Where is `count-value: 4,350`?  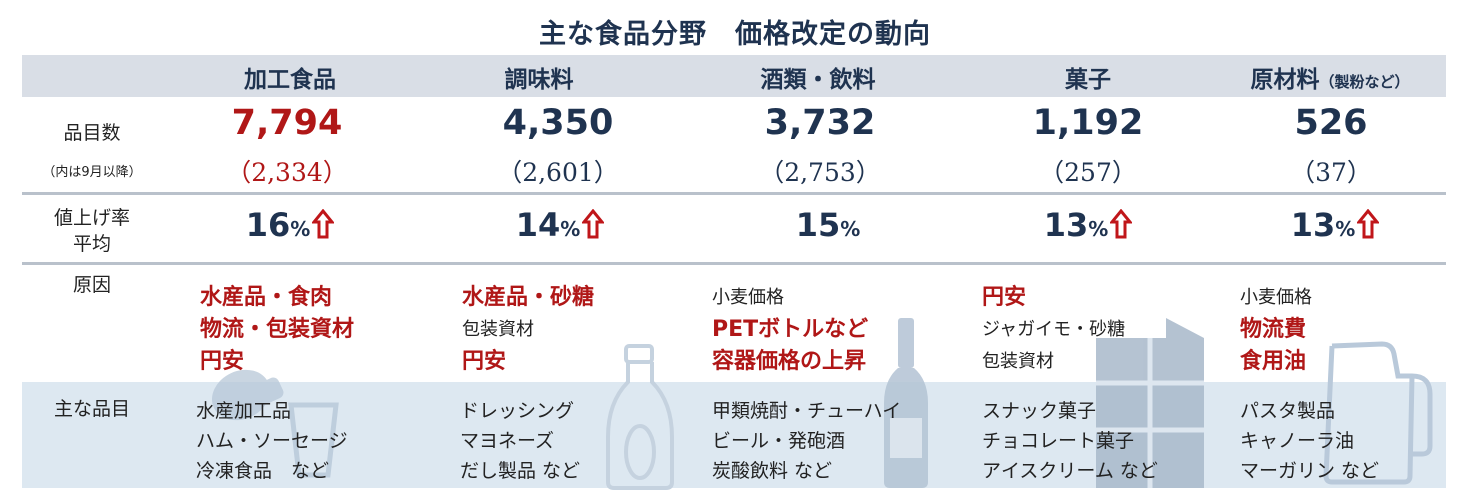 count-value: 4,350 is located at coordinates (558, 123).